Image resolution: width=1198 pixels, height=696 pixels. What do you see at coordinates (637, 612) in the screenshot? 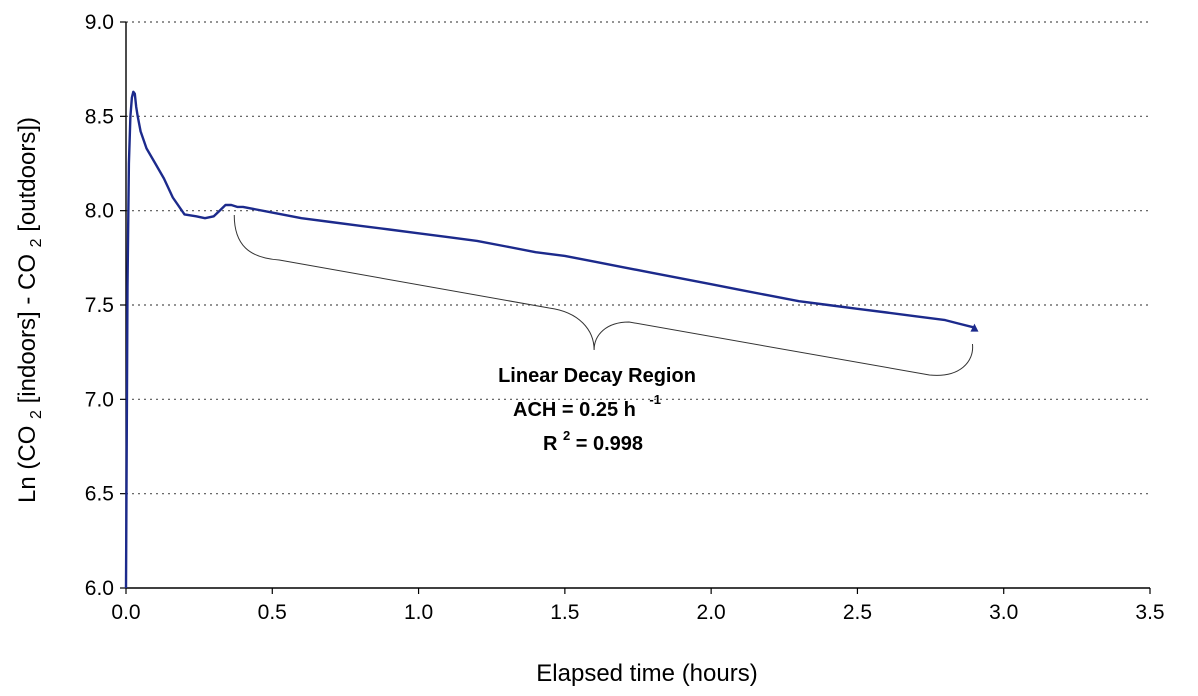
I see `x-tick-labels: 0.0 0.5 1.0 1.5 2.0 2.5 3.0 3.5` at bounding box center [637, 612].